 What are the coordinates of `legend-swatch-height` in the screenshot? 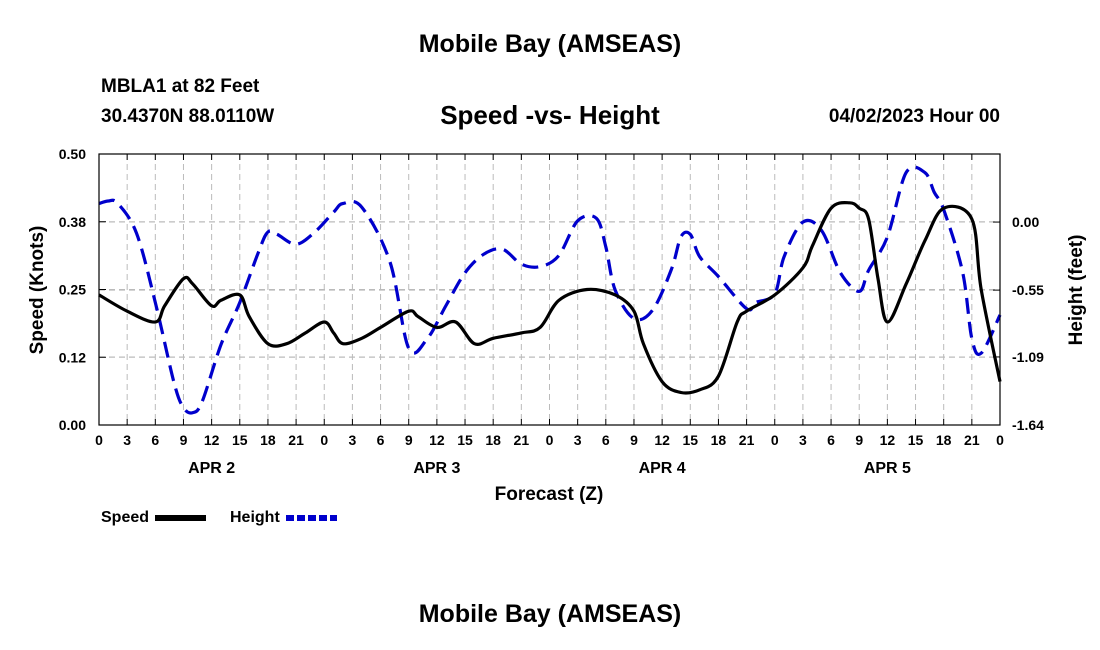 It's located at (312, 517).